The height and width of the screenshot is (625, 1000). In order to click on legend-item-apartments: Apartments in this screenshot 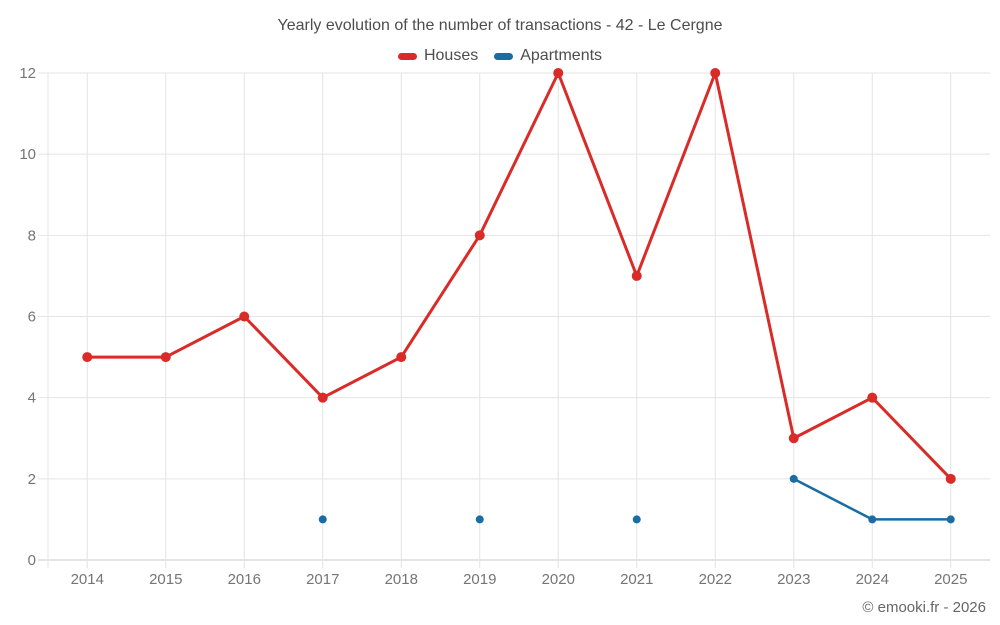, I will do `click(548, 56)`.